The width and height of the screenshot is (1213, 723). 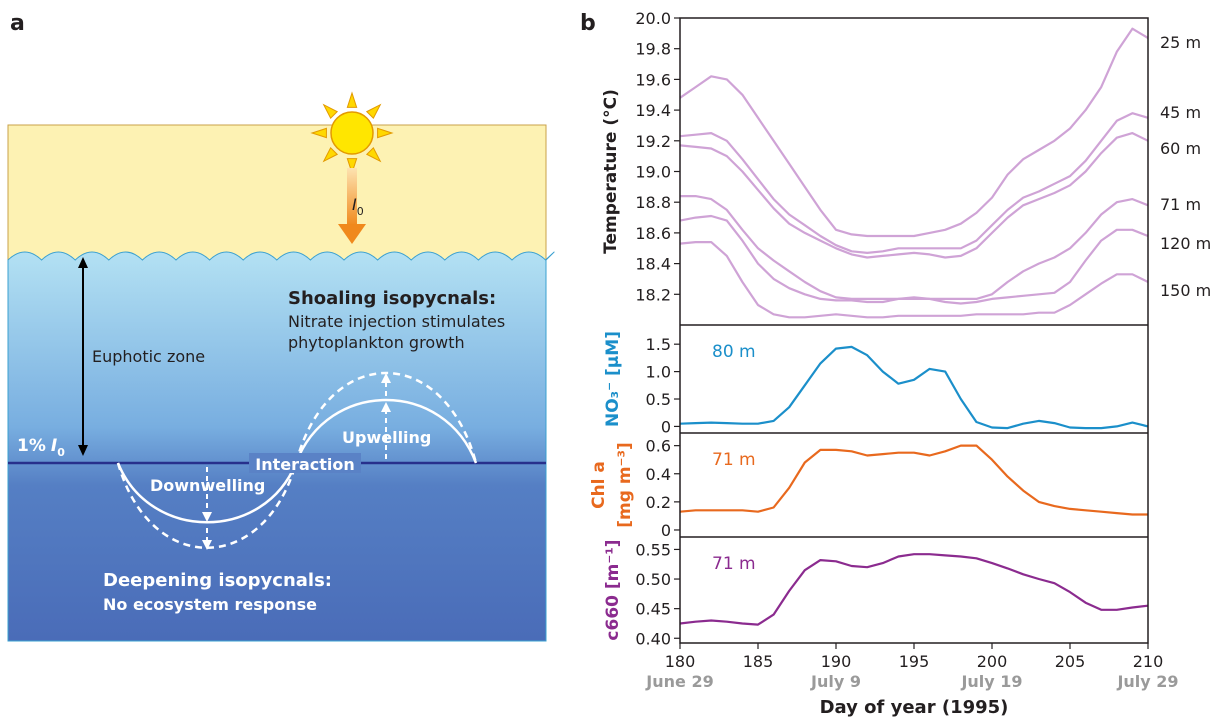 What do you see at coordinates (758, 661) in the screenshot?
I see `x-tick-label: 185` at bounding box center [758, 661].